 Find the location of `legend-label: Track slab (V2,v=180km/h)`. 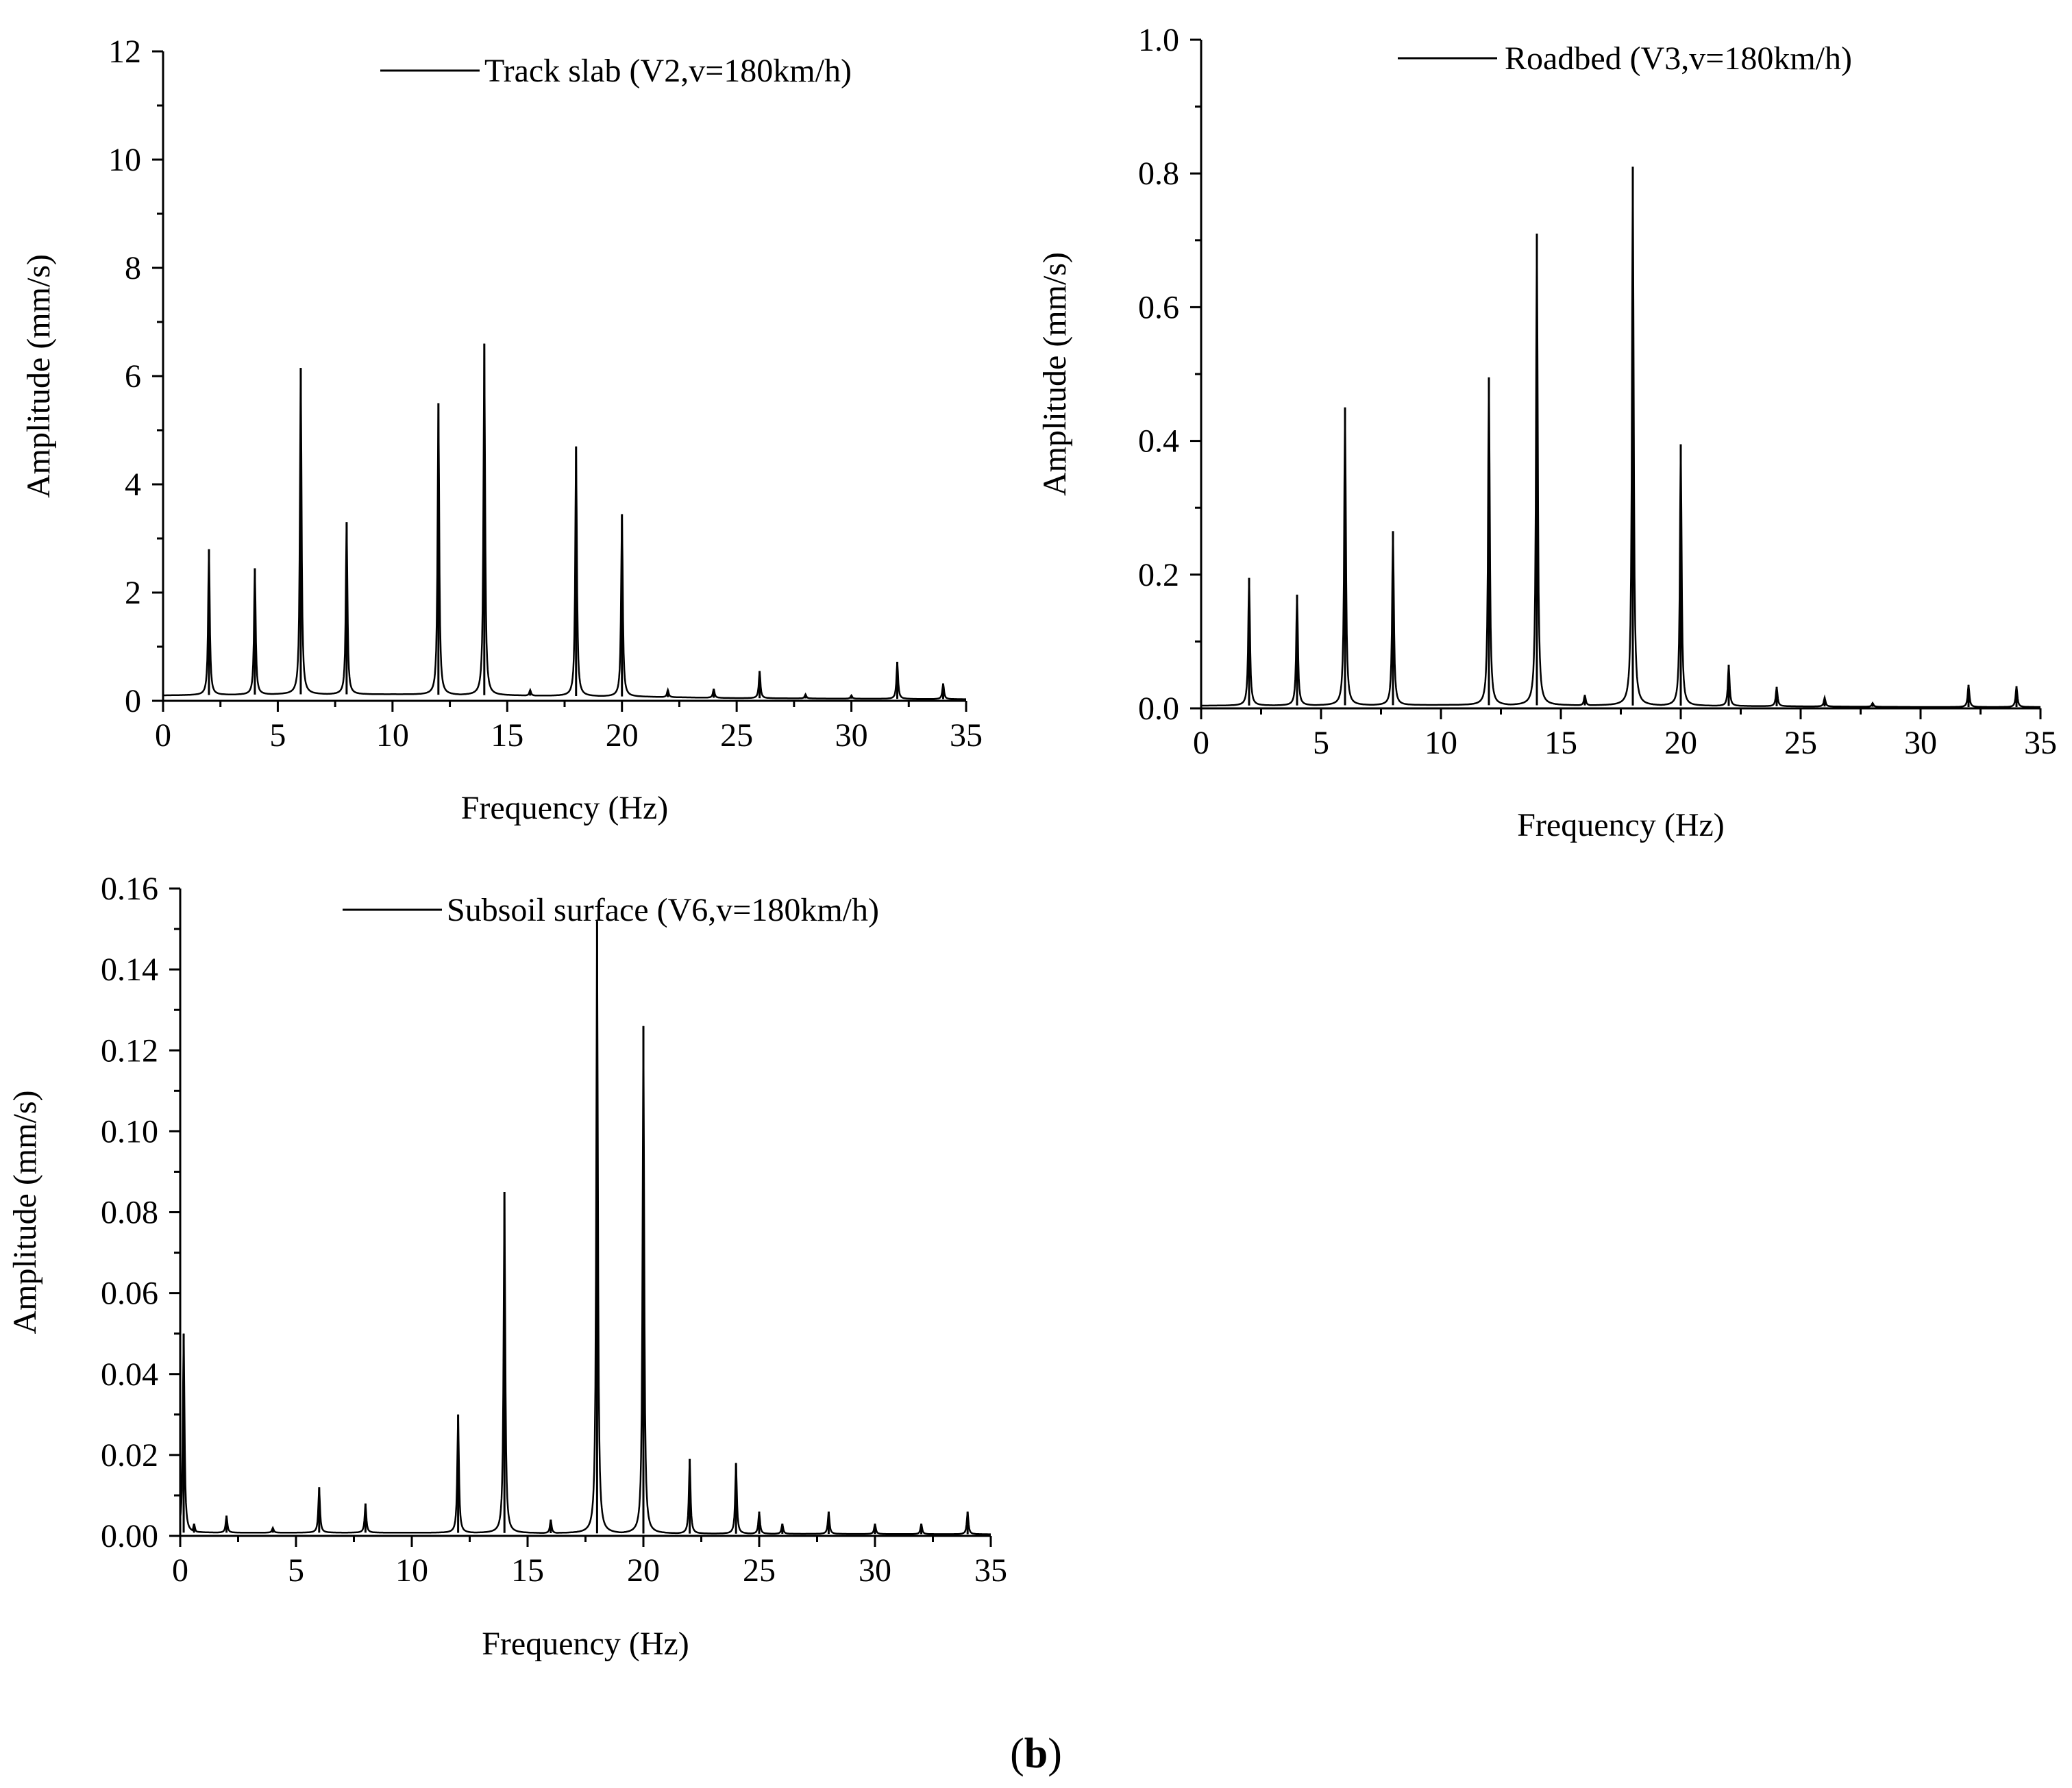

legend-label: Track slab (V2,v=180km/h) is located at coordinates (668, 71).